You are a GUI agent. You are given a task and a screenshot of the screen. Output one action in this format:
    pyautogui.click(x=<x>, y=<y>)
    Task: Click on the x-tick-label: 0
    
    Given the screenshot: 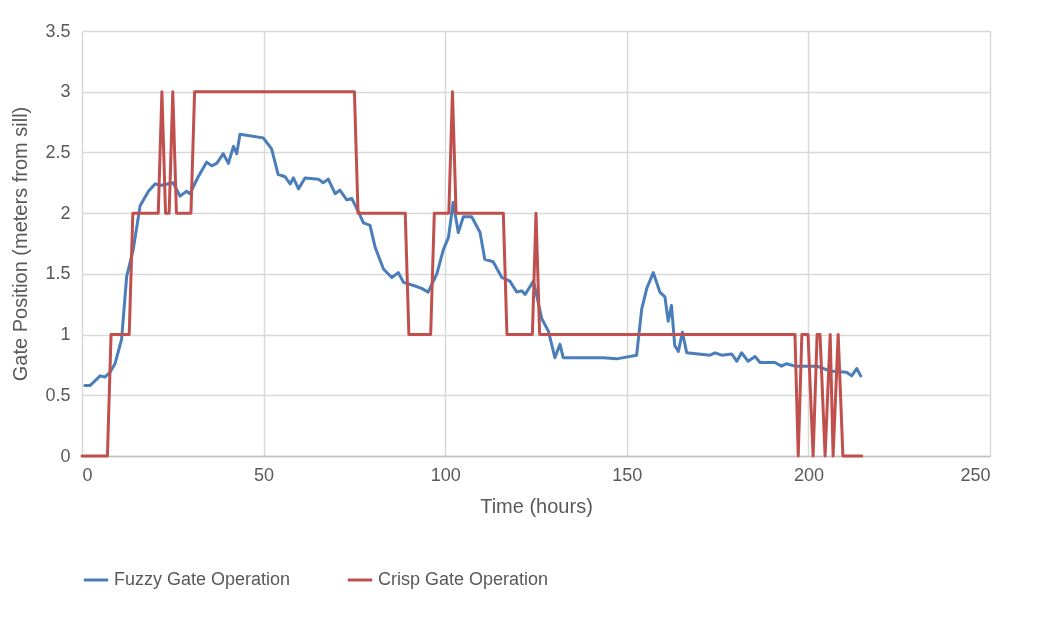 What is the action you would take?
    pyautogui.click(x=87, y=474)
    